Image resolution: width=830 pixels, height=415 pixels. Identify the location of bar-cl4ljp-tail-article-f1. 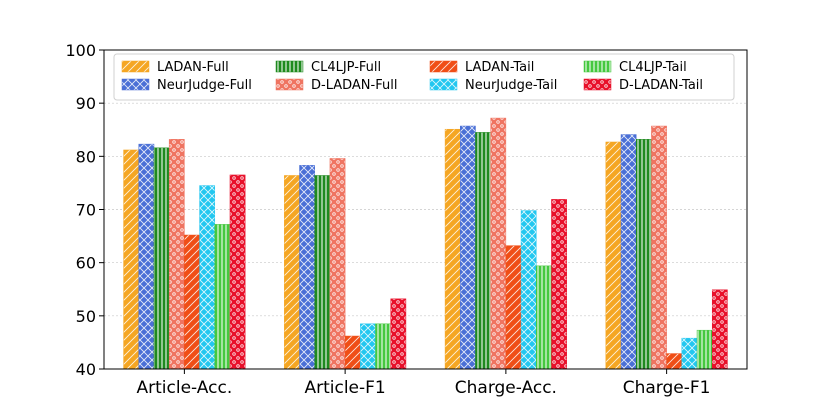
(383, 346).